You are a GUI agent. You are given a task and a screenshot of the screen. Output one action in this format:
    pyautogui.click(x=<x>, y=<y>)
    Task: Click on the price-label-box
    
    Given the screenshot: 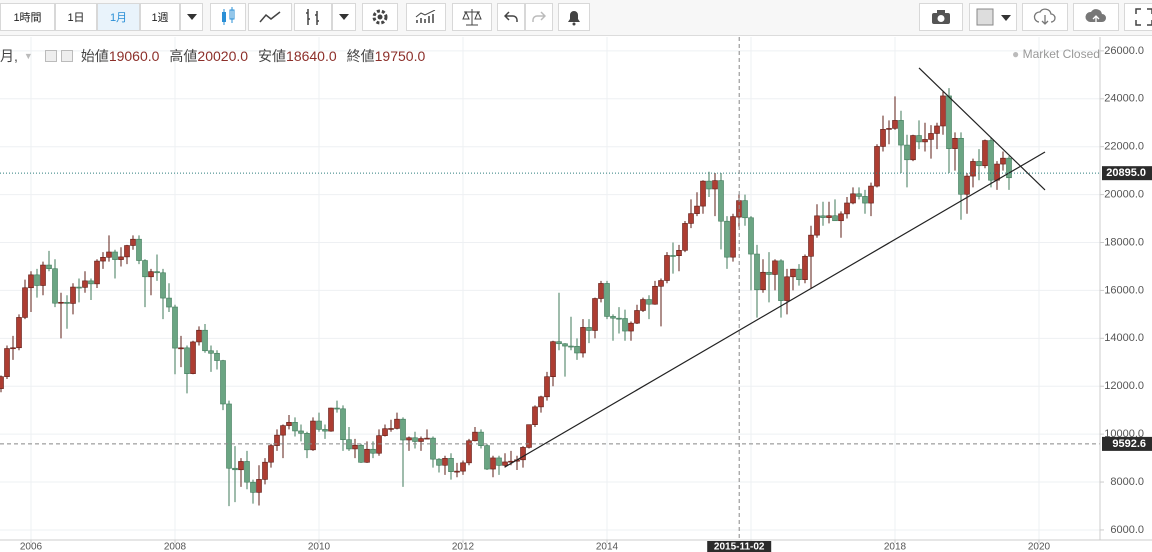 What is the action you would take?
    pyautogui.click(x=1127, y=173)
    